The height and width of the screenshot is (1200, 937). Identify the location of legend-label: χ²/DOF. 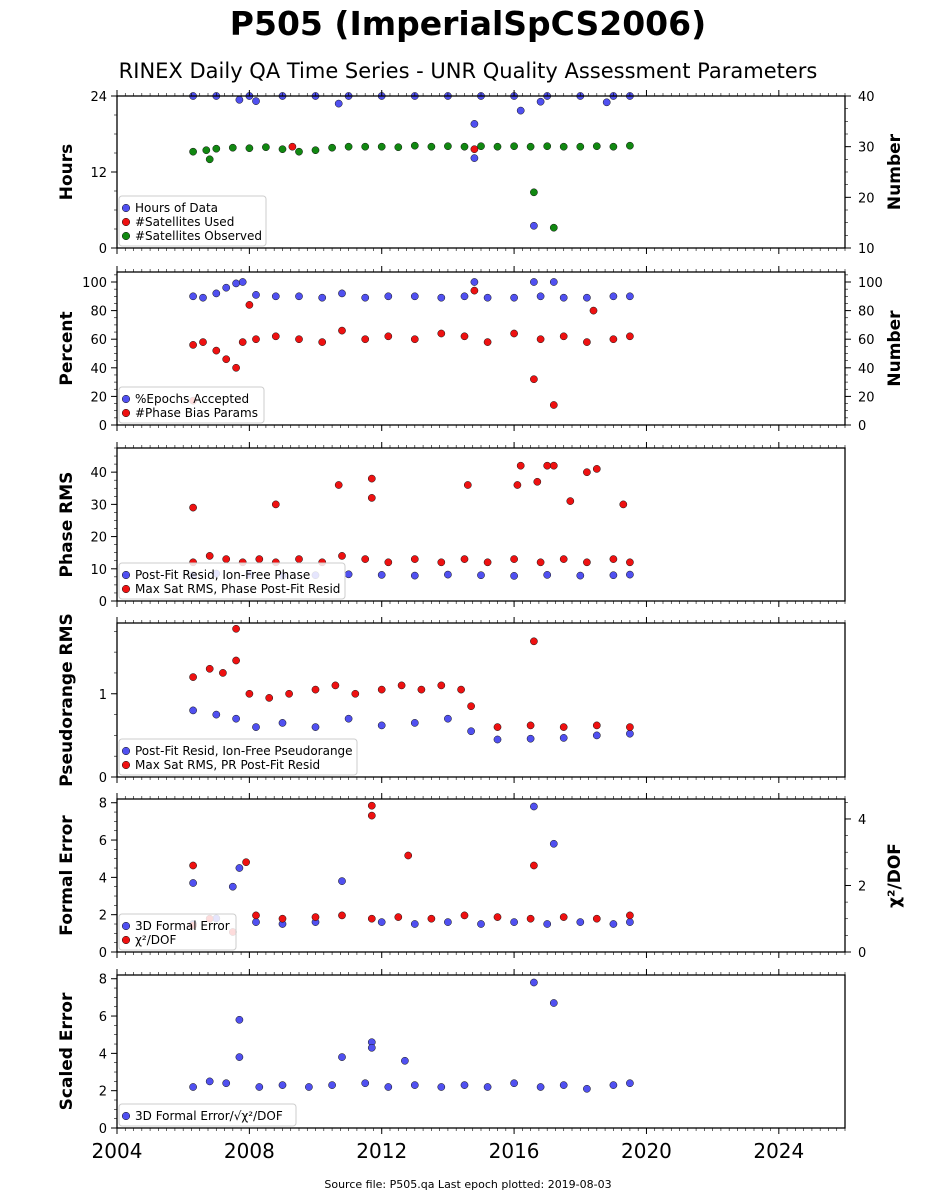
(155, 940).